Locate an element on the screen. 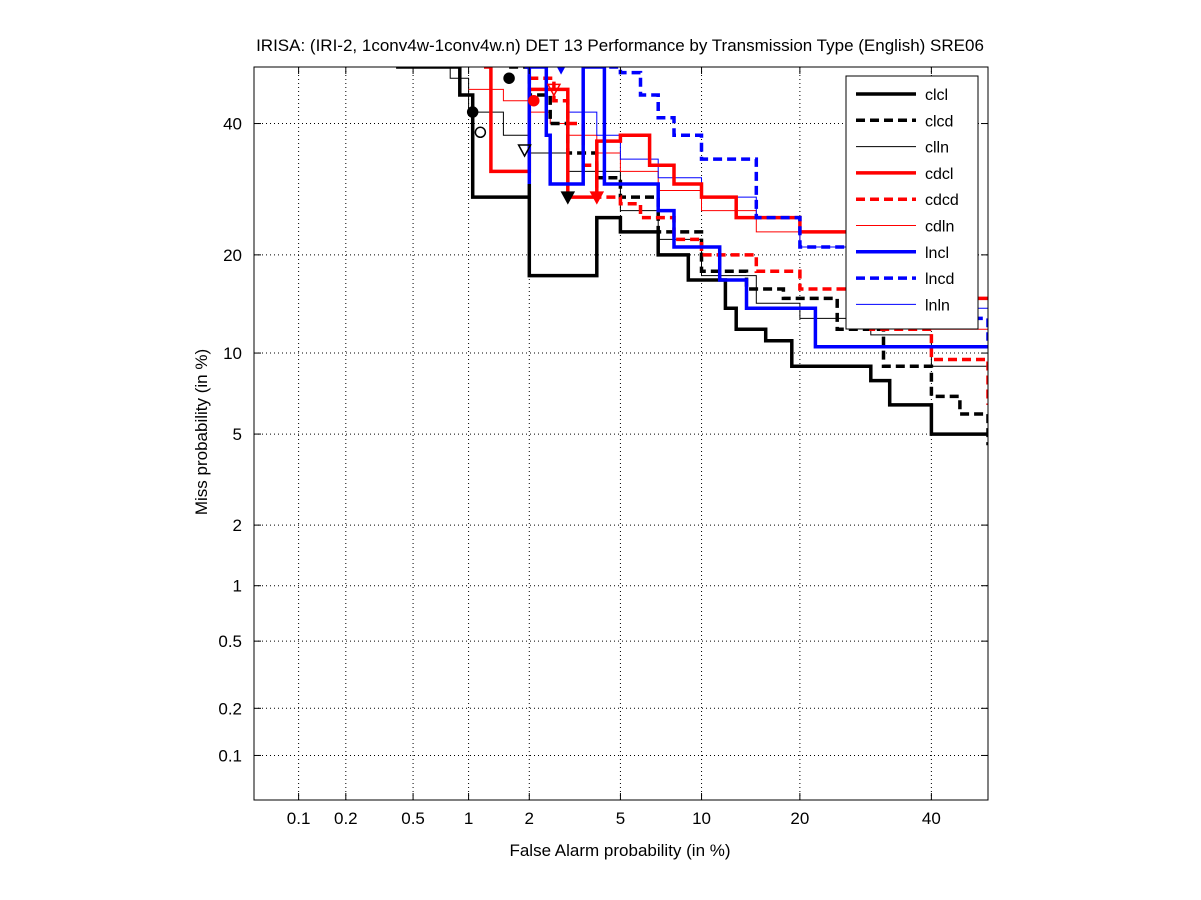  marker-clcl-min-dcf is located at coordinates (472, 112).